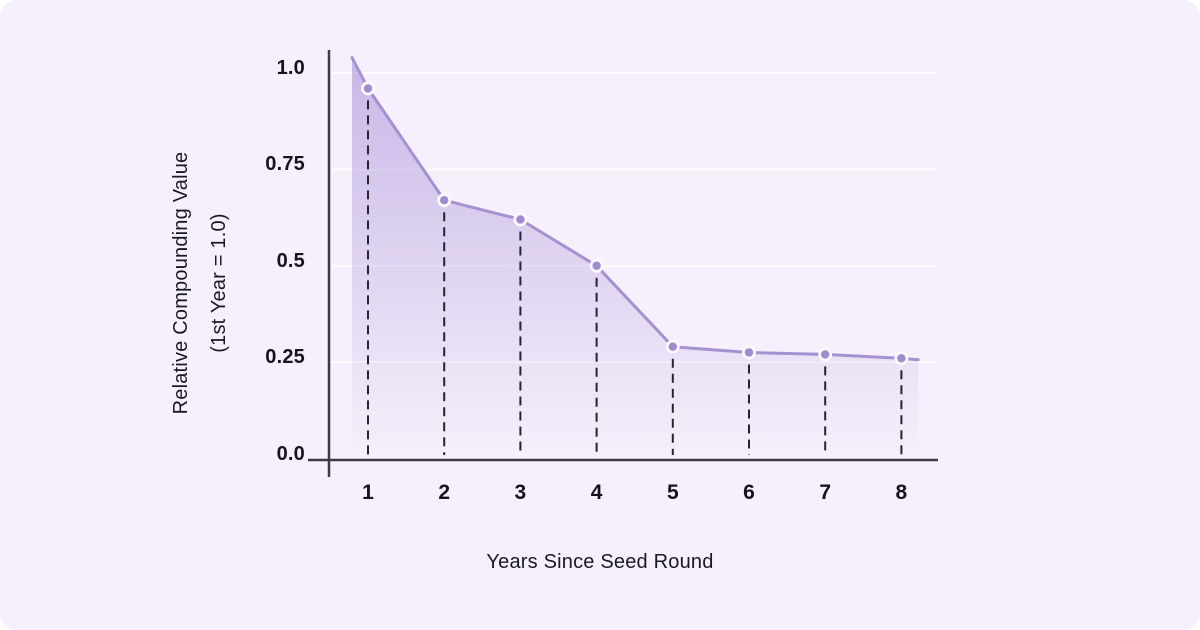  What do you see at coordinates (290, 260) in the screenshot?
I see `y-tick-label: 0.5` at bounding box center [290, 260].